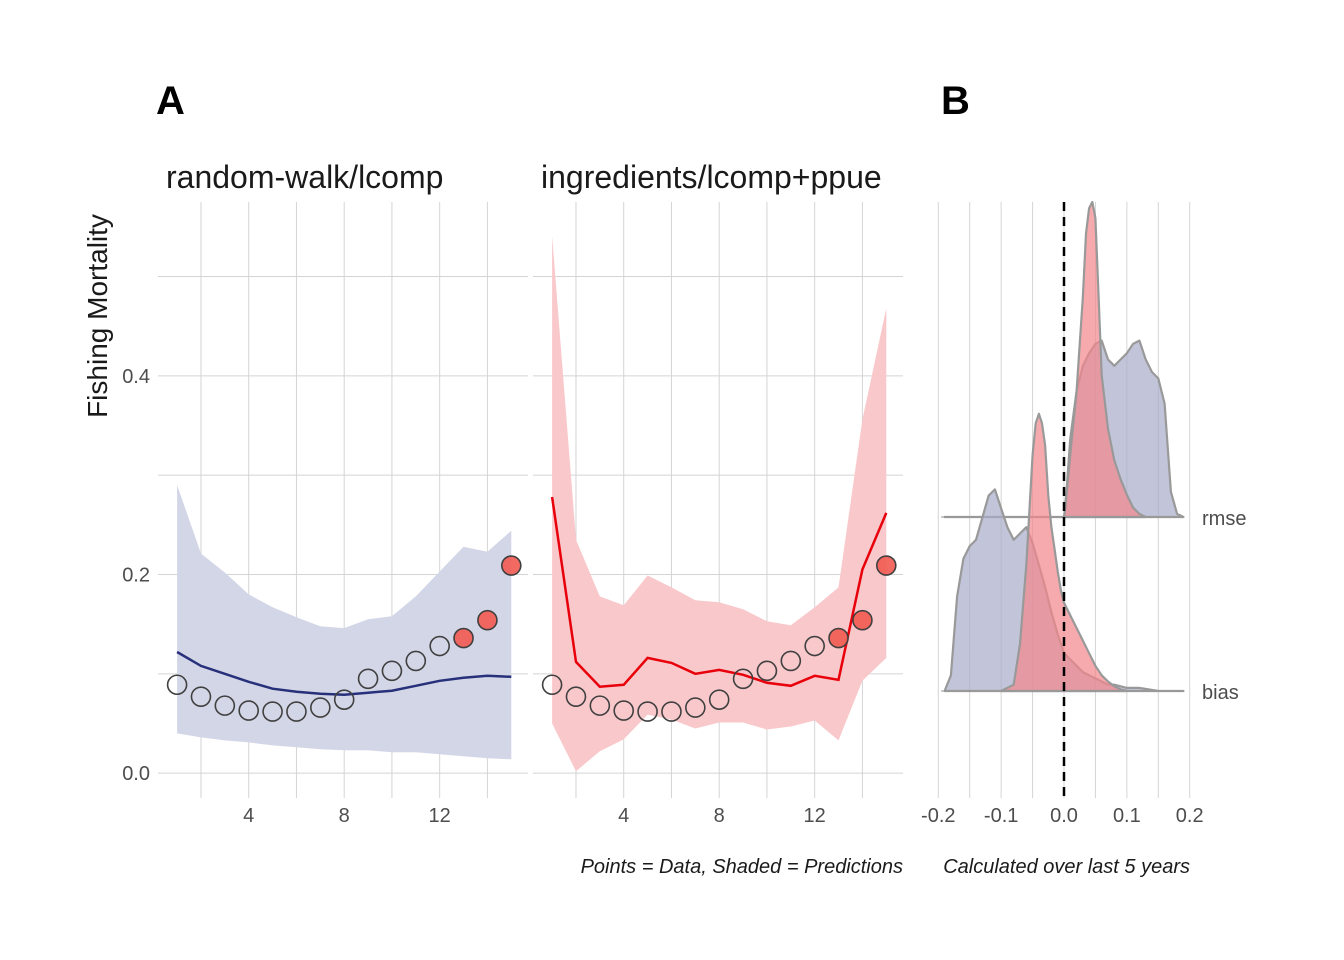  What do you see at coordinates (1066, 867) in the screenshot?
I see `caption-right: Calculated over last 5 years` at bounding box center [1066, 867].